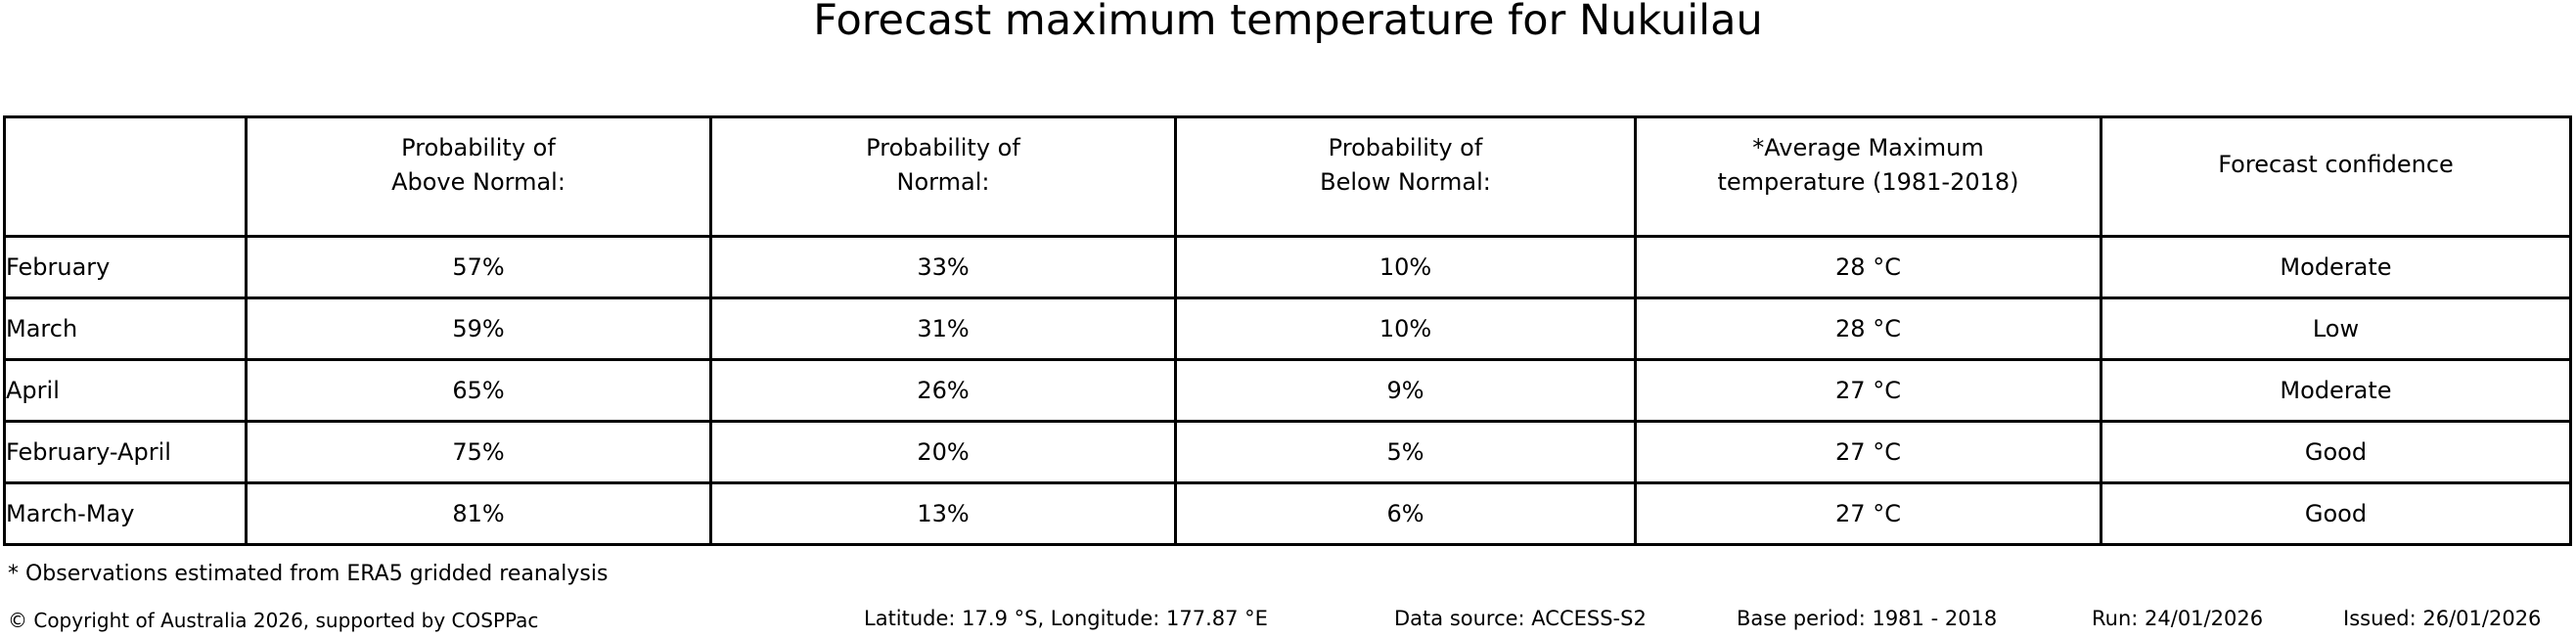  I want to click on table-row: March 59% 31% 10% 28 °C Low, so click(1287, 328).